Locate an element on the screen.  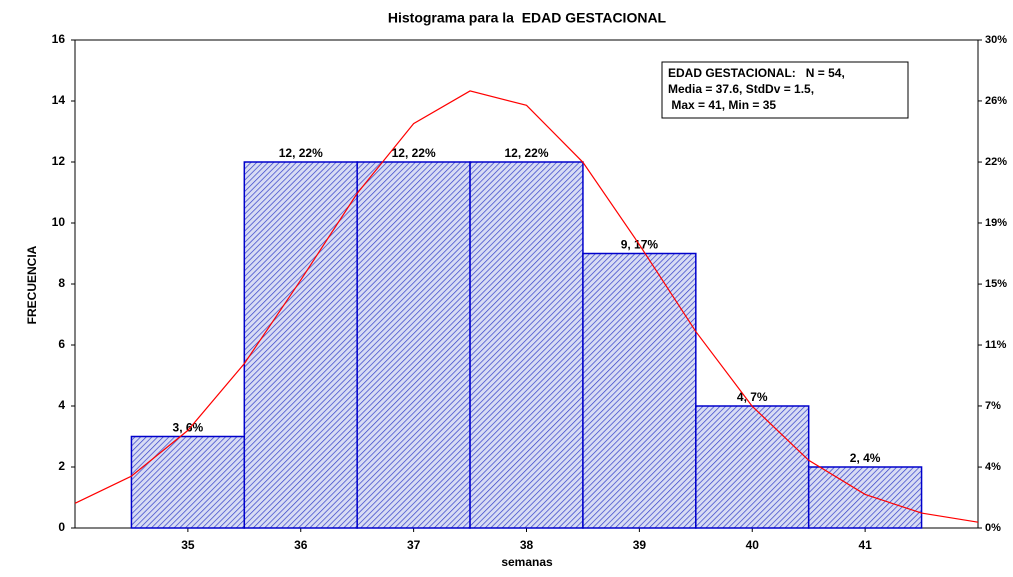
y2-tick-label: 0% is located at coordinates (993, 528).